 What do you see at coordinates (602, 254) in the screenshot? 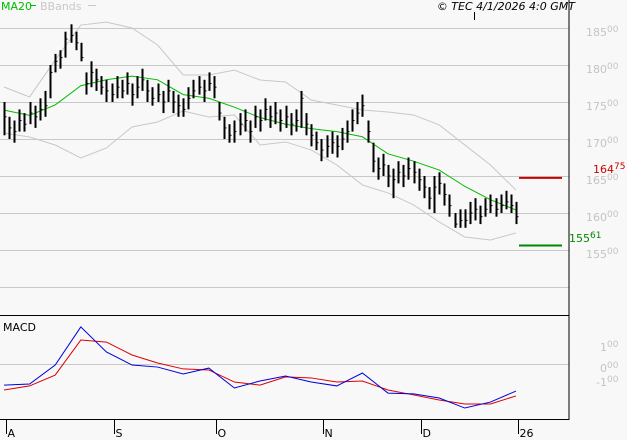
I see `price-tick-label: 15500` at bounding box center [602, 254].